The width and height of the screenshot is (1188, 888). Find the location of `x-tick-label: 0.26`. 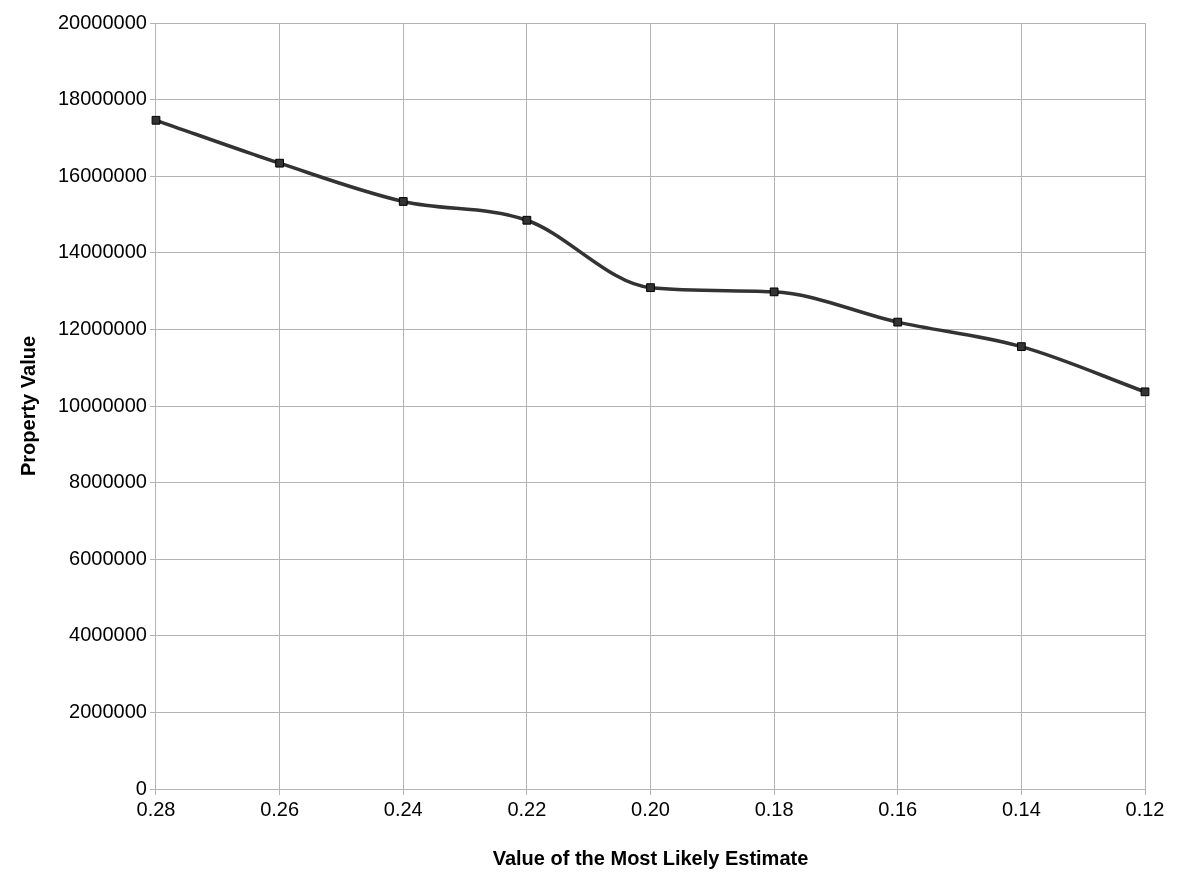

x-tick-label: 0.26 is located at coordinates (280, 808).